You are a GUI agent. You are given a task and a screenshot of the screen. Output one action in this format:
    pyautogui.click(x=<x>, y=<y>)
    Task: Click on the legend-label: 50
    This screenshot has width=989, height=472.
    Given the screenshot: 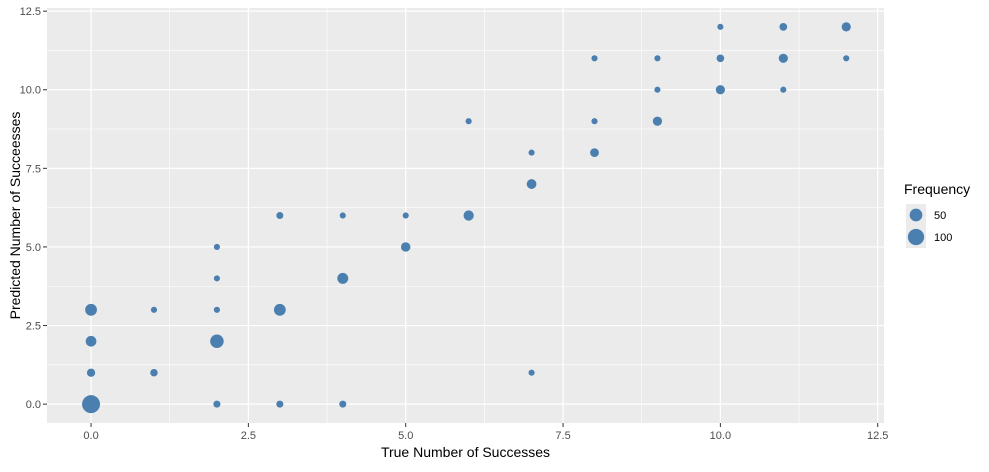 What is the action you would take?
    pyautogui.click(x=940, y=216)
    